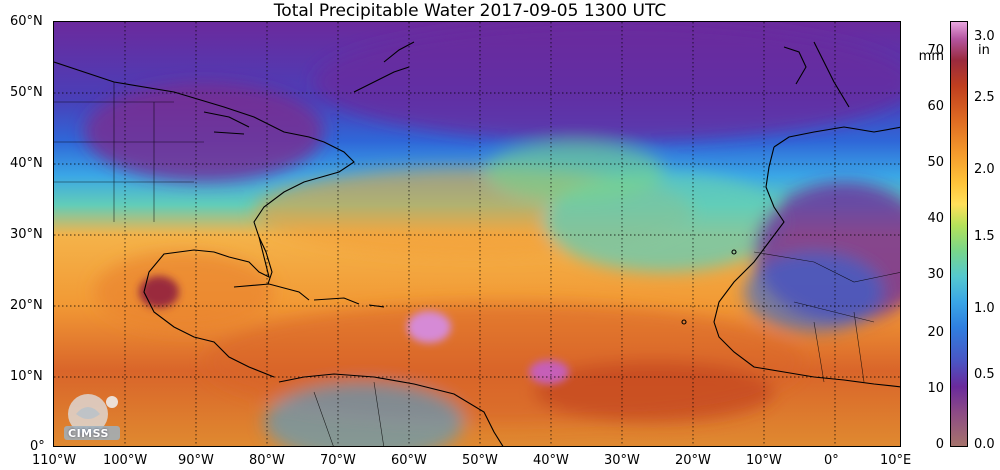  I want to click on lat-label-40n: 40°N, so click(26, 163).